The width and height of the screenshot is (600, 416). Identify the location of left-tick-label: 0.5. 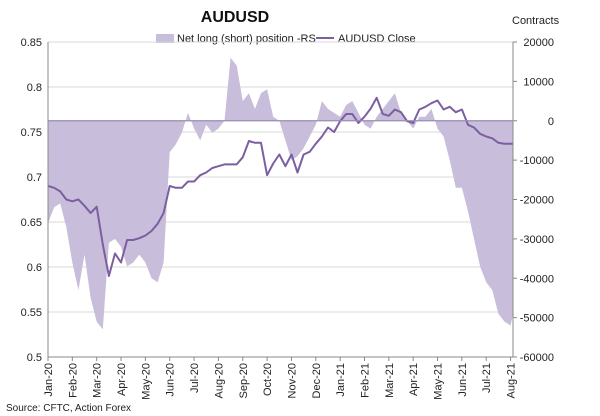
(34, 358).